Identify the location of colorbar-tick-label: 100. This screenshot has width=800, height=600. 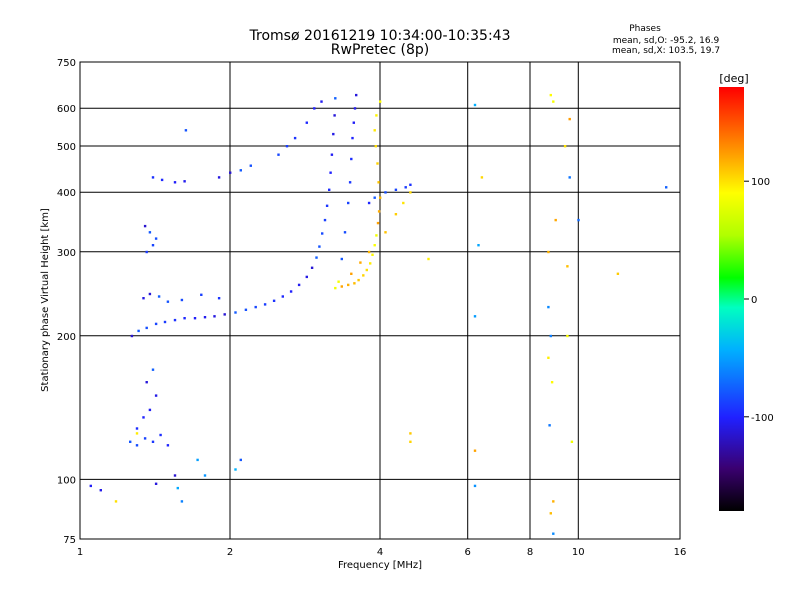
(760, 182).